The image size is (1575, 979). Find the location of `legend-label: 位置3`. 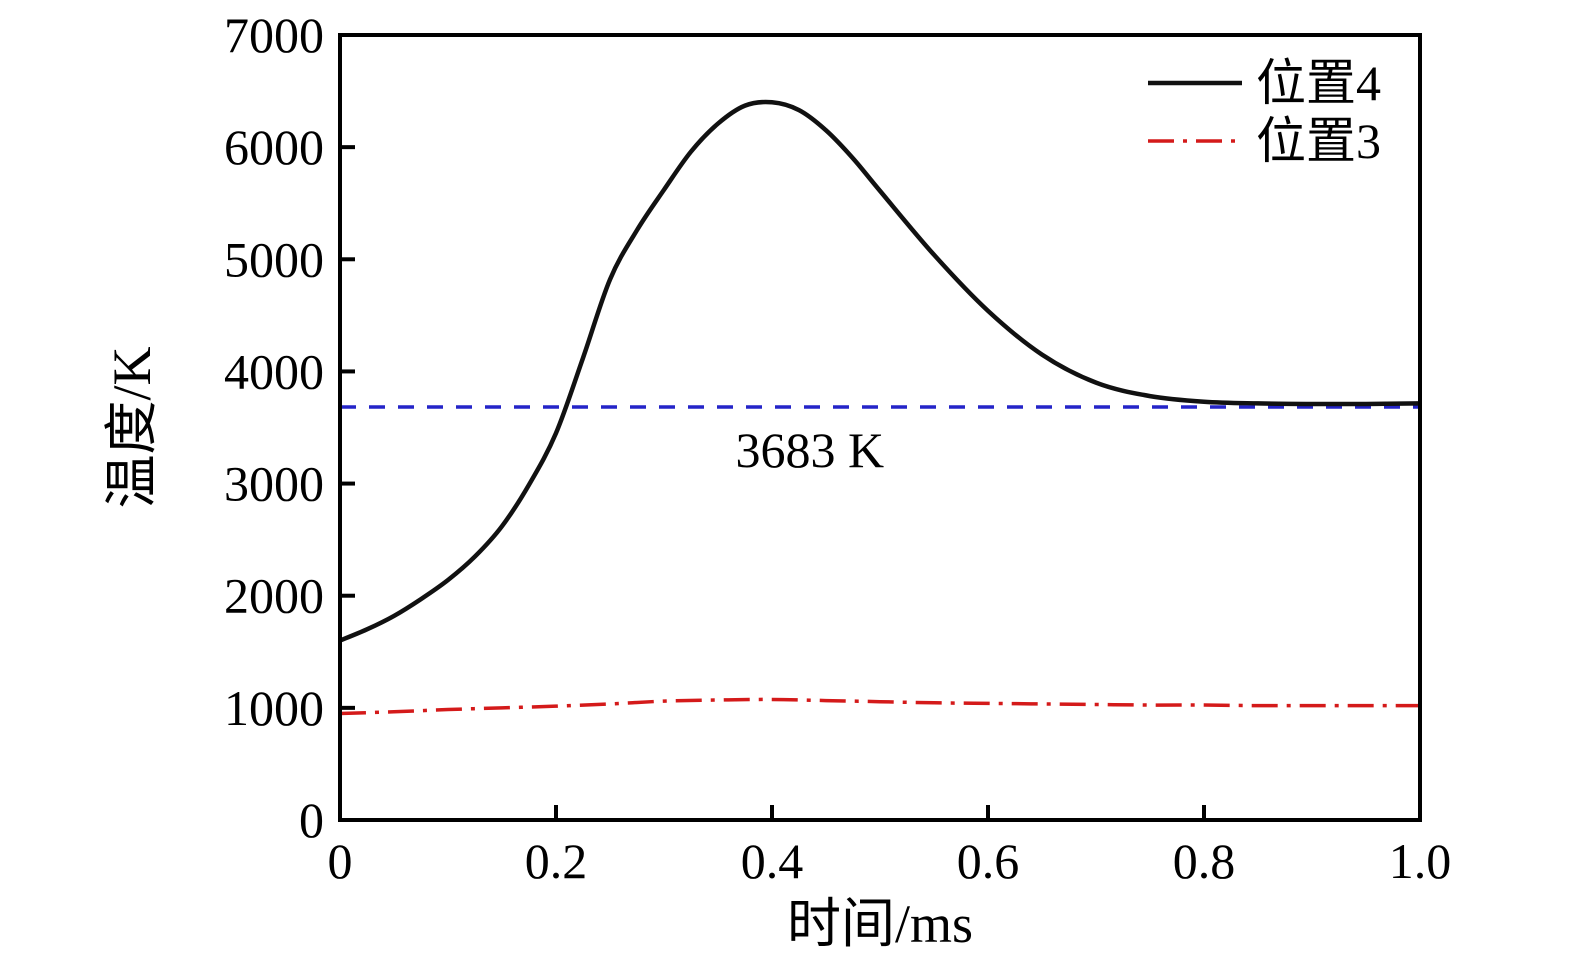

legend-label: 位置3 is located at coordinates (1318, 141).